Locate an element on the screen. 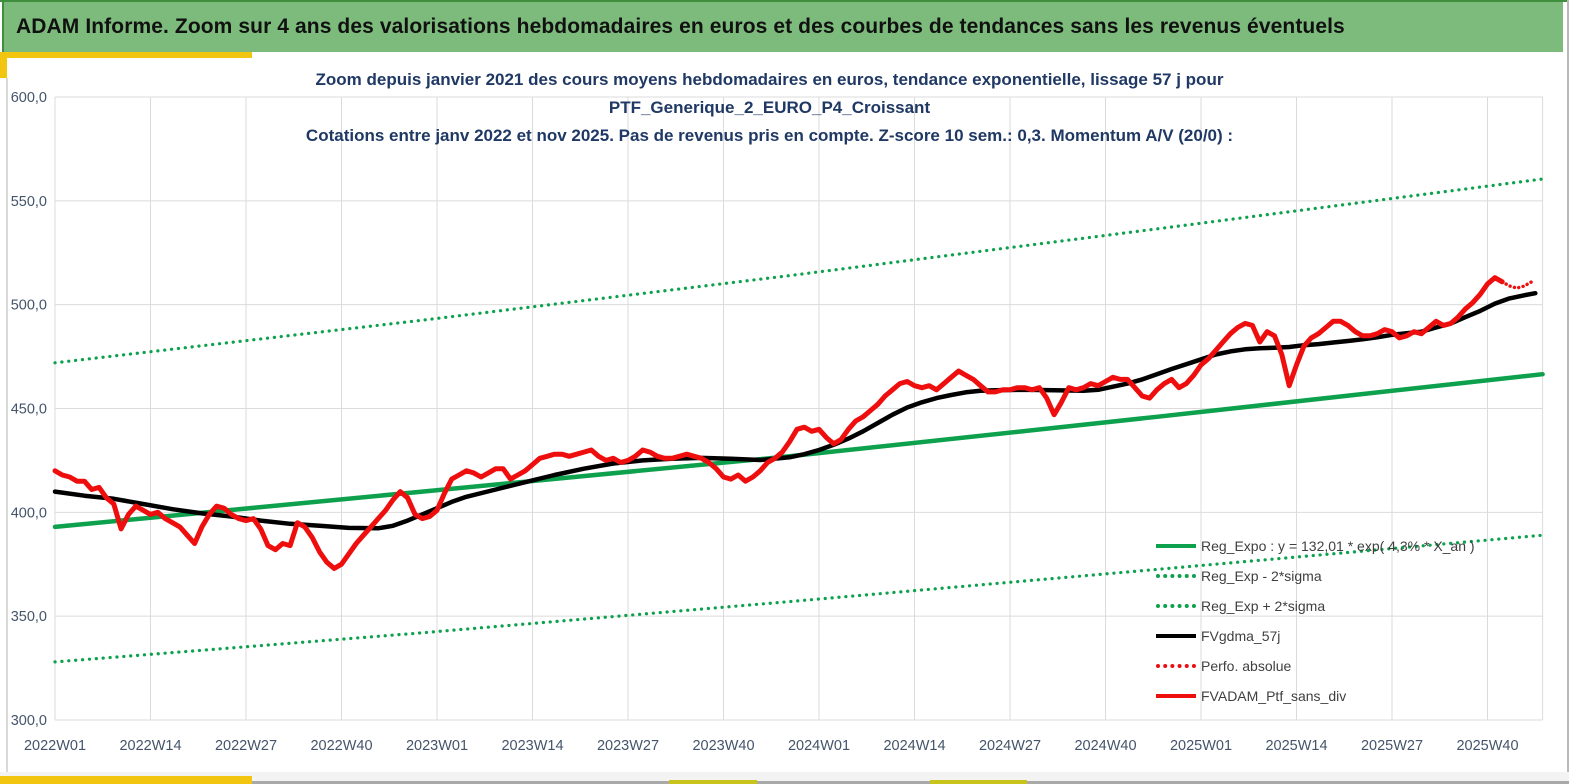  legend-item-fvgdma-57j: FVgdma_57j is located at coordinates (1321, 636).